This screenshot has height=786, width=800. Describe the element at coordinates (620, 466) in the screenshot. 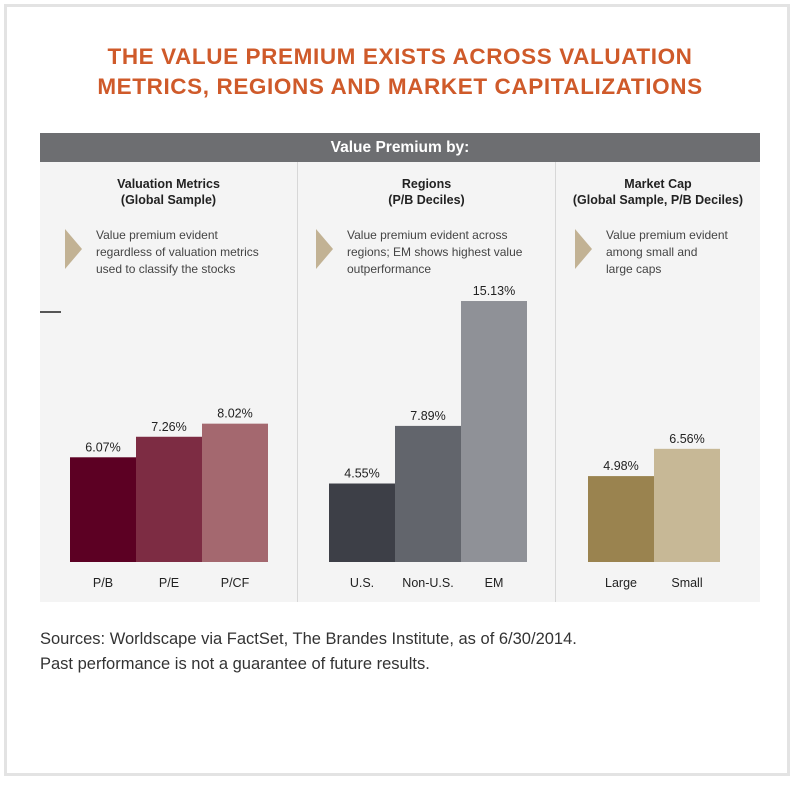

I see `data-label: 4.98%` at that location.